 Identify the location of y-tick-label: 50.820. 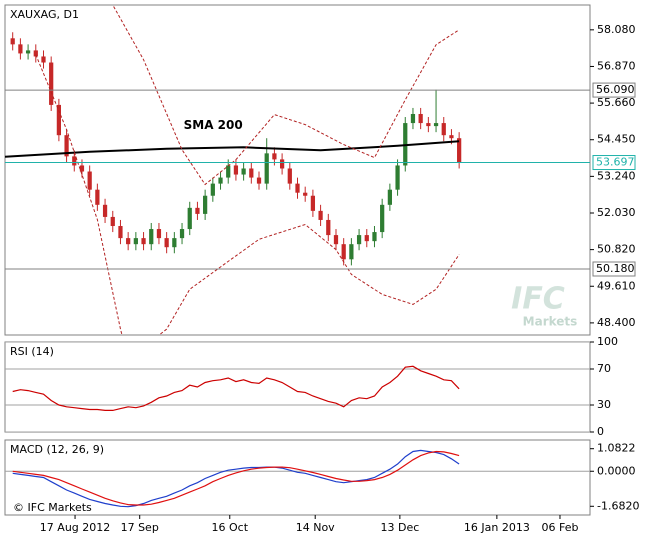
(616, 249).